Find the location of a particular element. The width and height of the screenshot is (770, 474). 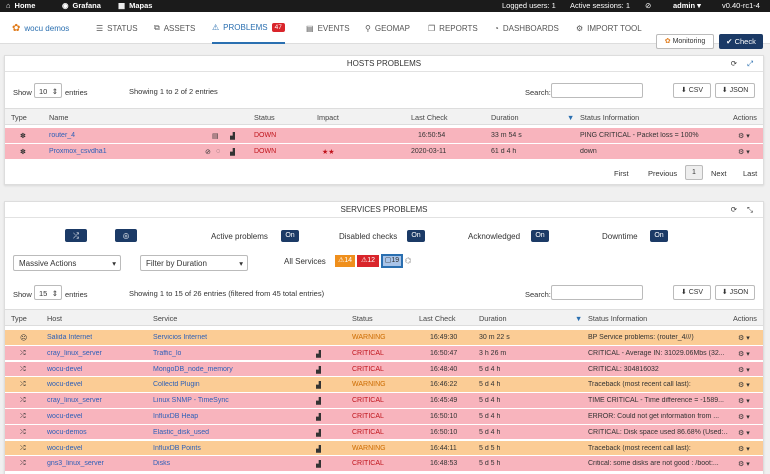

brand: ✿ wocu demos is located at coordinates (40, 28).